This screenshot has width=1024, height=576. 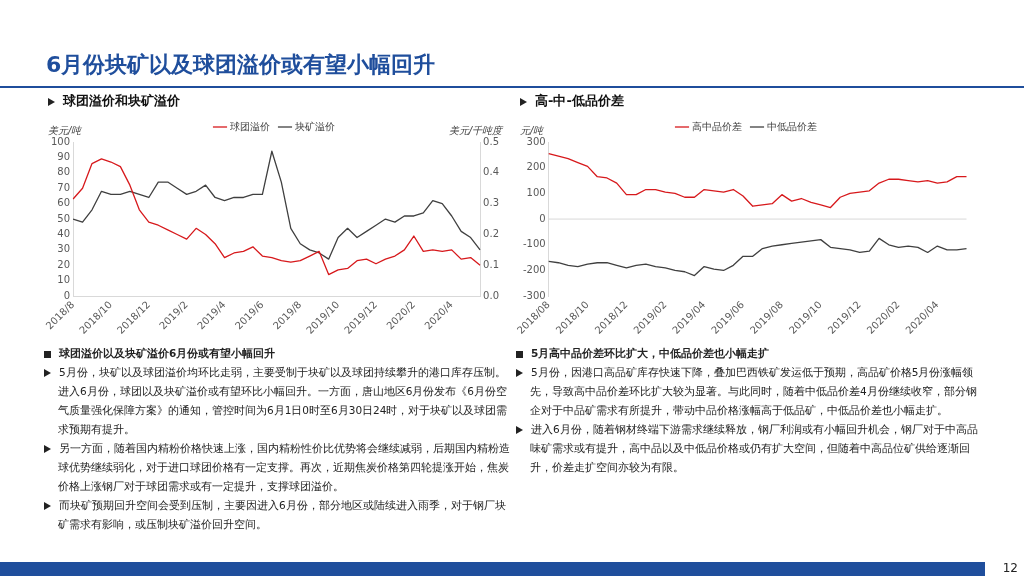 What do you see at coordinates (64, 264) in the screenshot?
I see `y-tick-label: 20` at bounding box center [64, 264].